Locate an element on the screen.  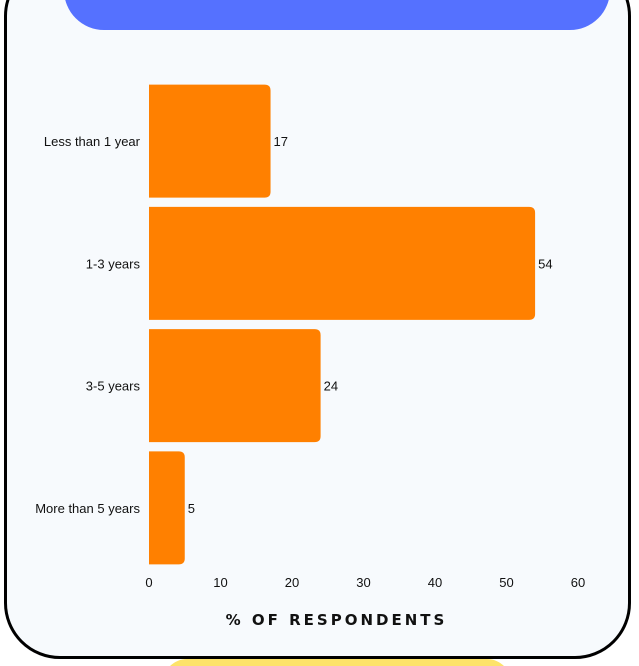
data-label: 54 is located at coordinates (545, 263).